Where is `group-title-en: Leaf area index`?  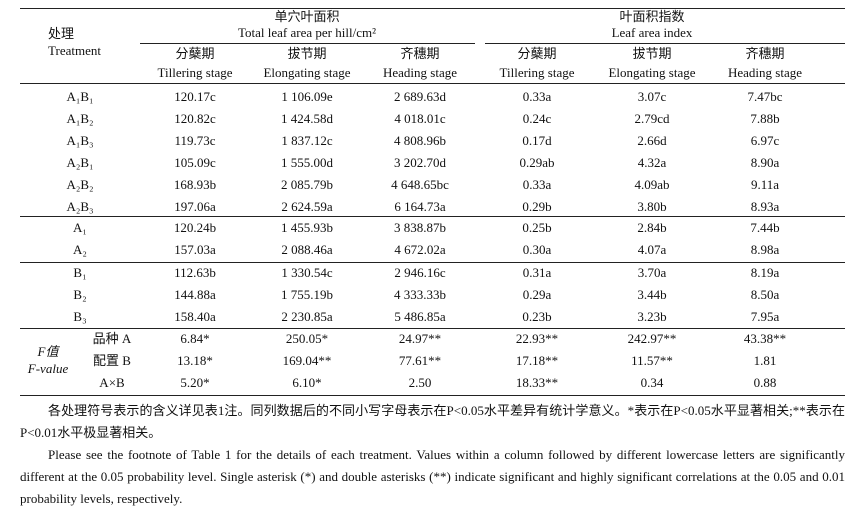
group-title-en: Leaf area index is located at coordinates (652, 32).